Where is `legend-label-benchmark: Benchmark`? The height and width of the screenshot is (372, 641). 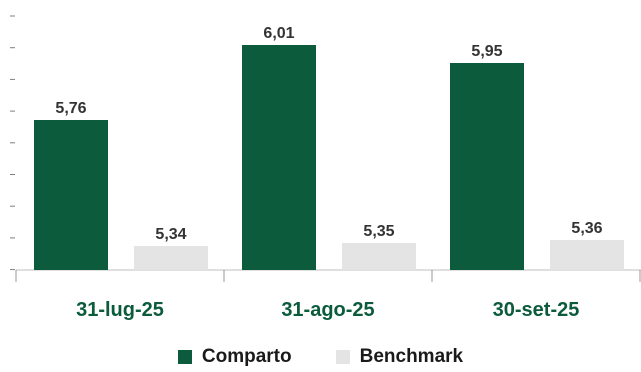 legend-label-benchmark: Benchmark is located at coordinates (411, 356).